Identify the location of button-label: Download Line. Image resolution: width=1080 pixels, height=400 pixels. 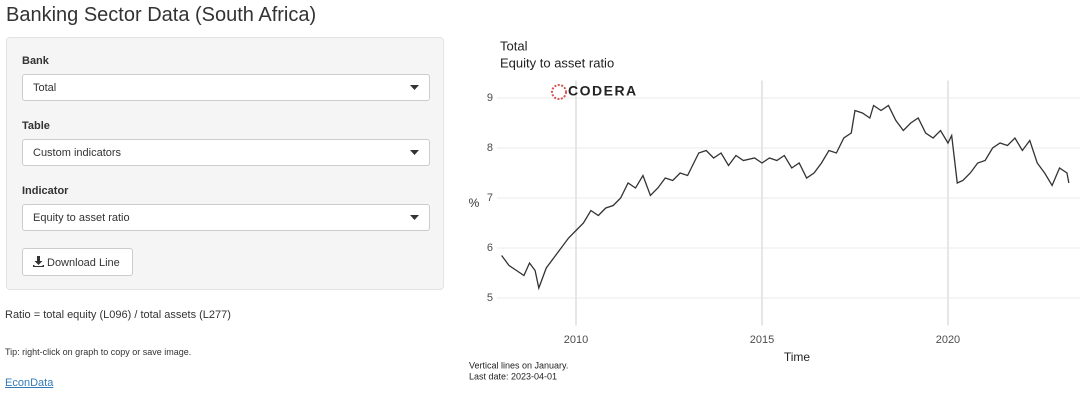
(83, 263).